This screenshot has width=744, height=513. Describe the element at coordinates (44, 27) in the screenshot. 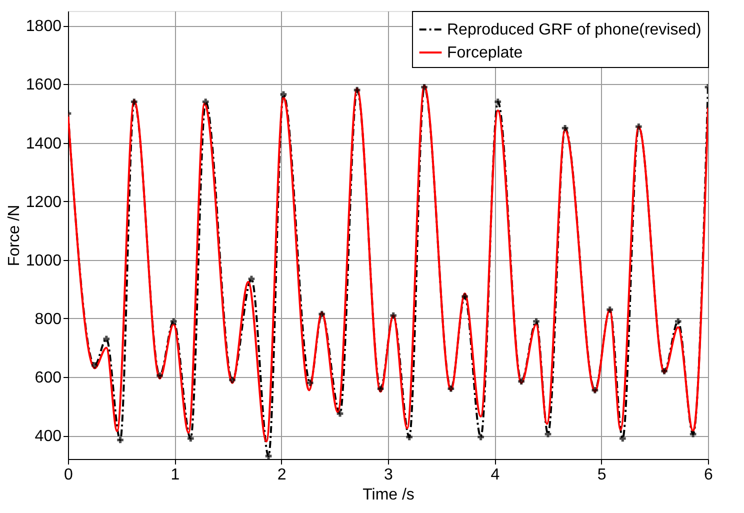

I see `y-tick-label: 1800` at that location.